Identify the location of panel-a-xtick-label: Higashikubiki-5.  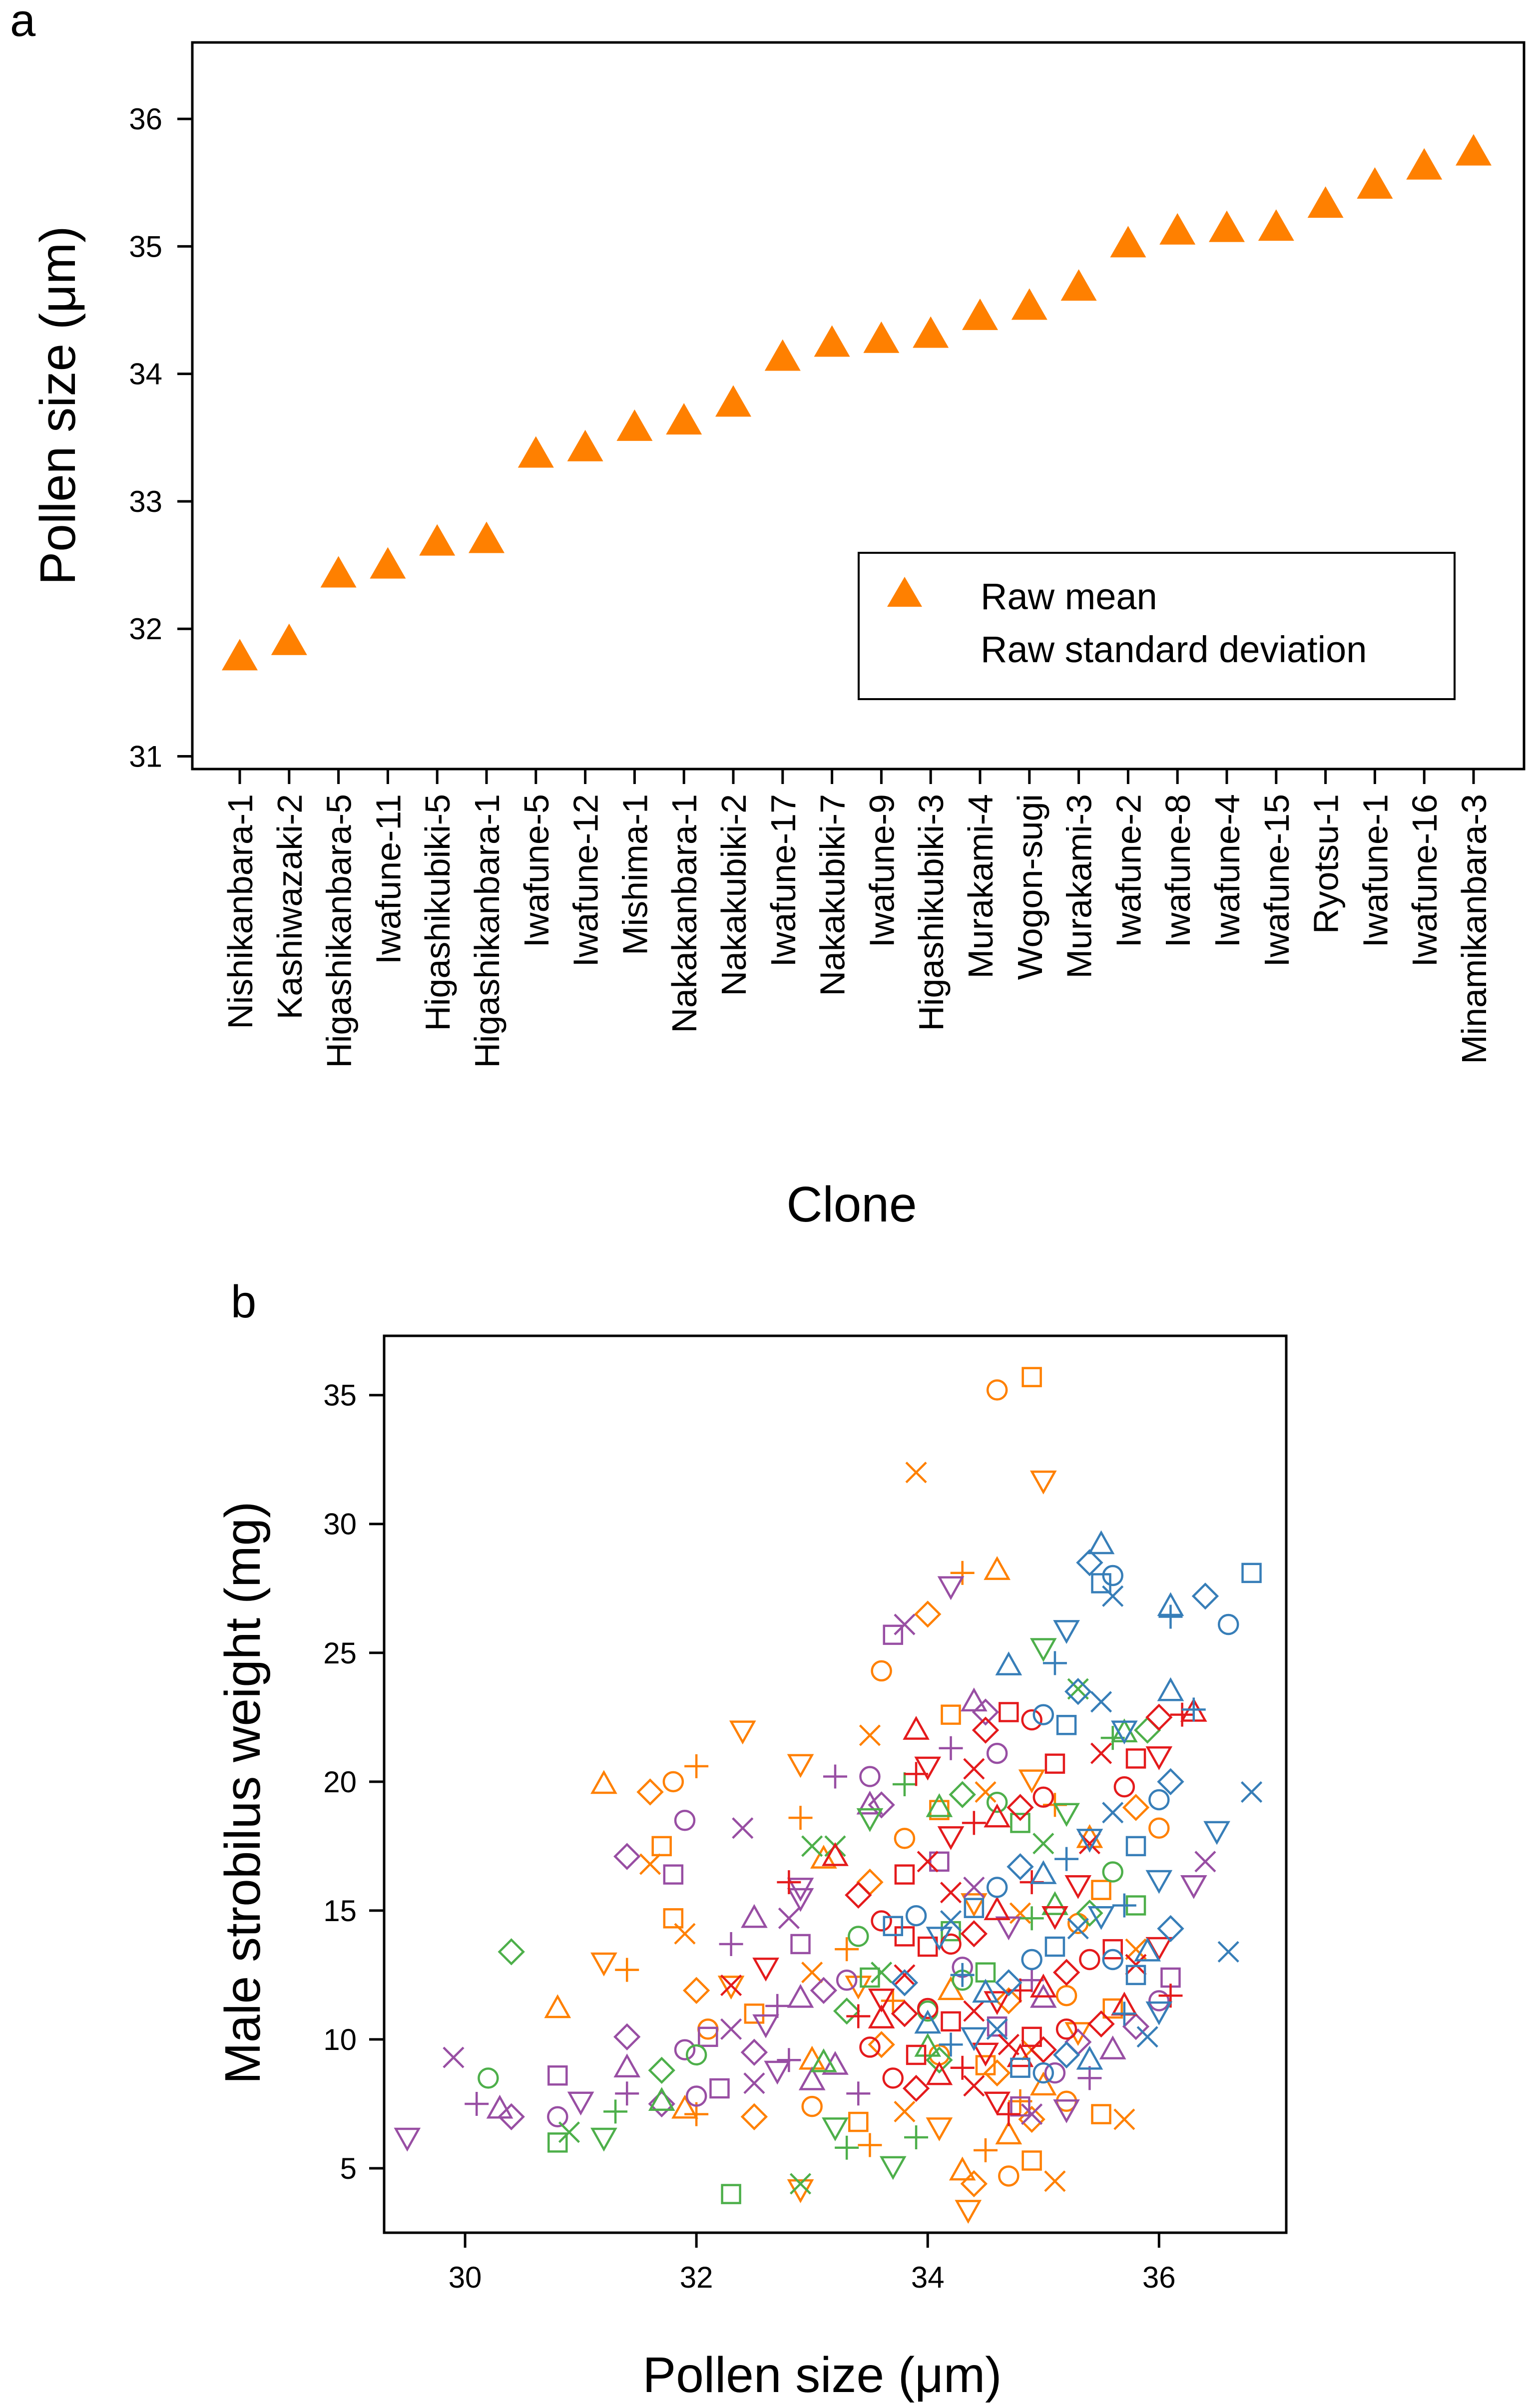
(438, 912).